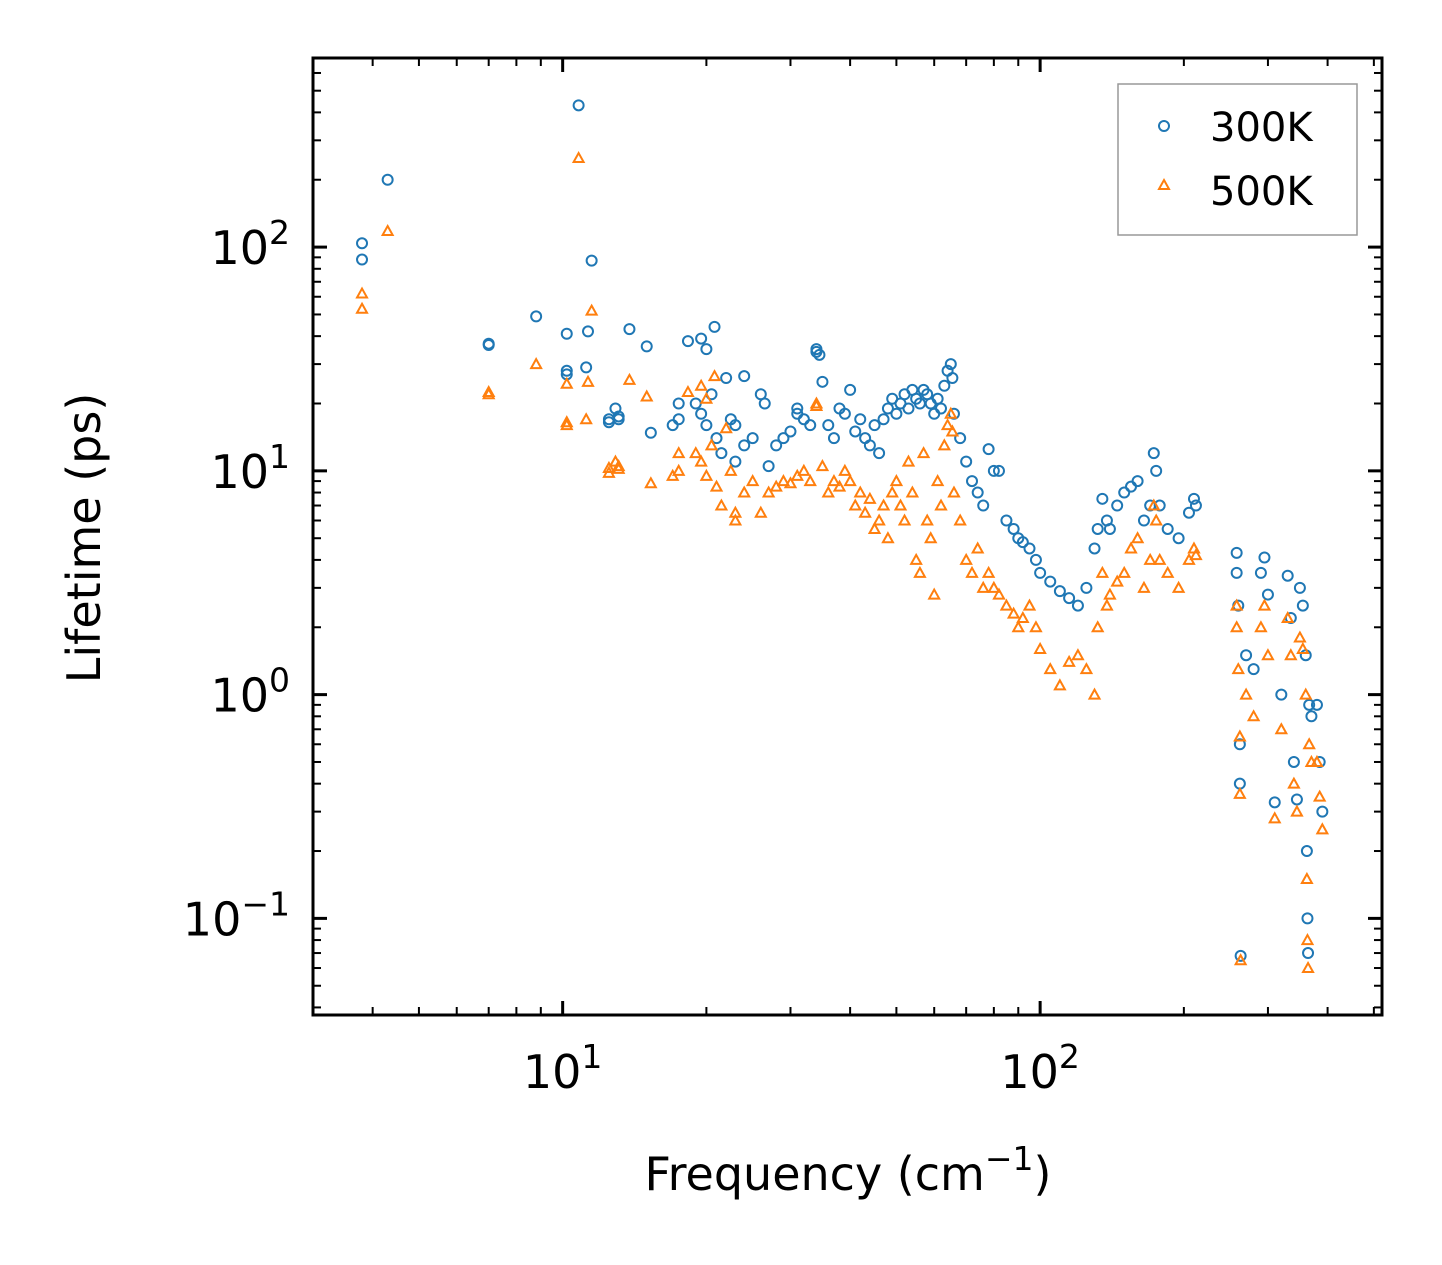 The width and height of the screenshot is (1442, 1265). I want to click on legend-label-300k: 300K, so click(1262, 128).